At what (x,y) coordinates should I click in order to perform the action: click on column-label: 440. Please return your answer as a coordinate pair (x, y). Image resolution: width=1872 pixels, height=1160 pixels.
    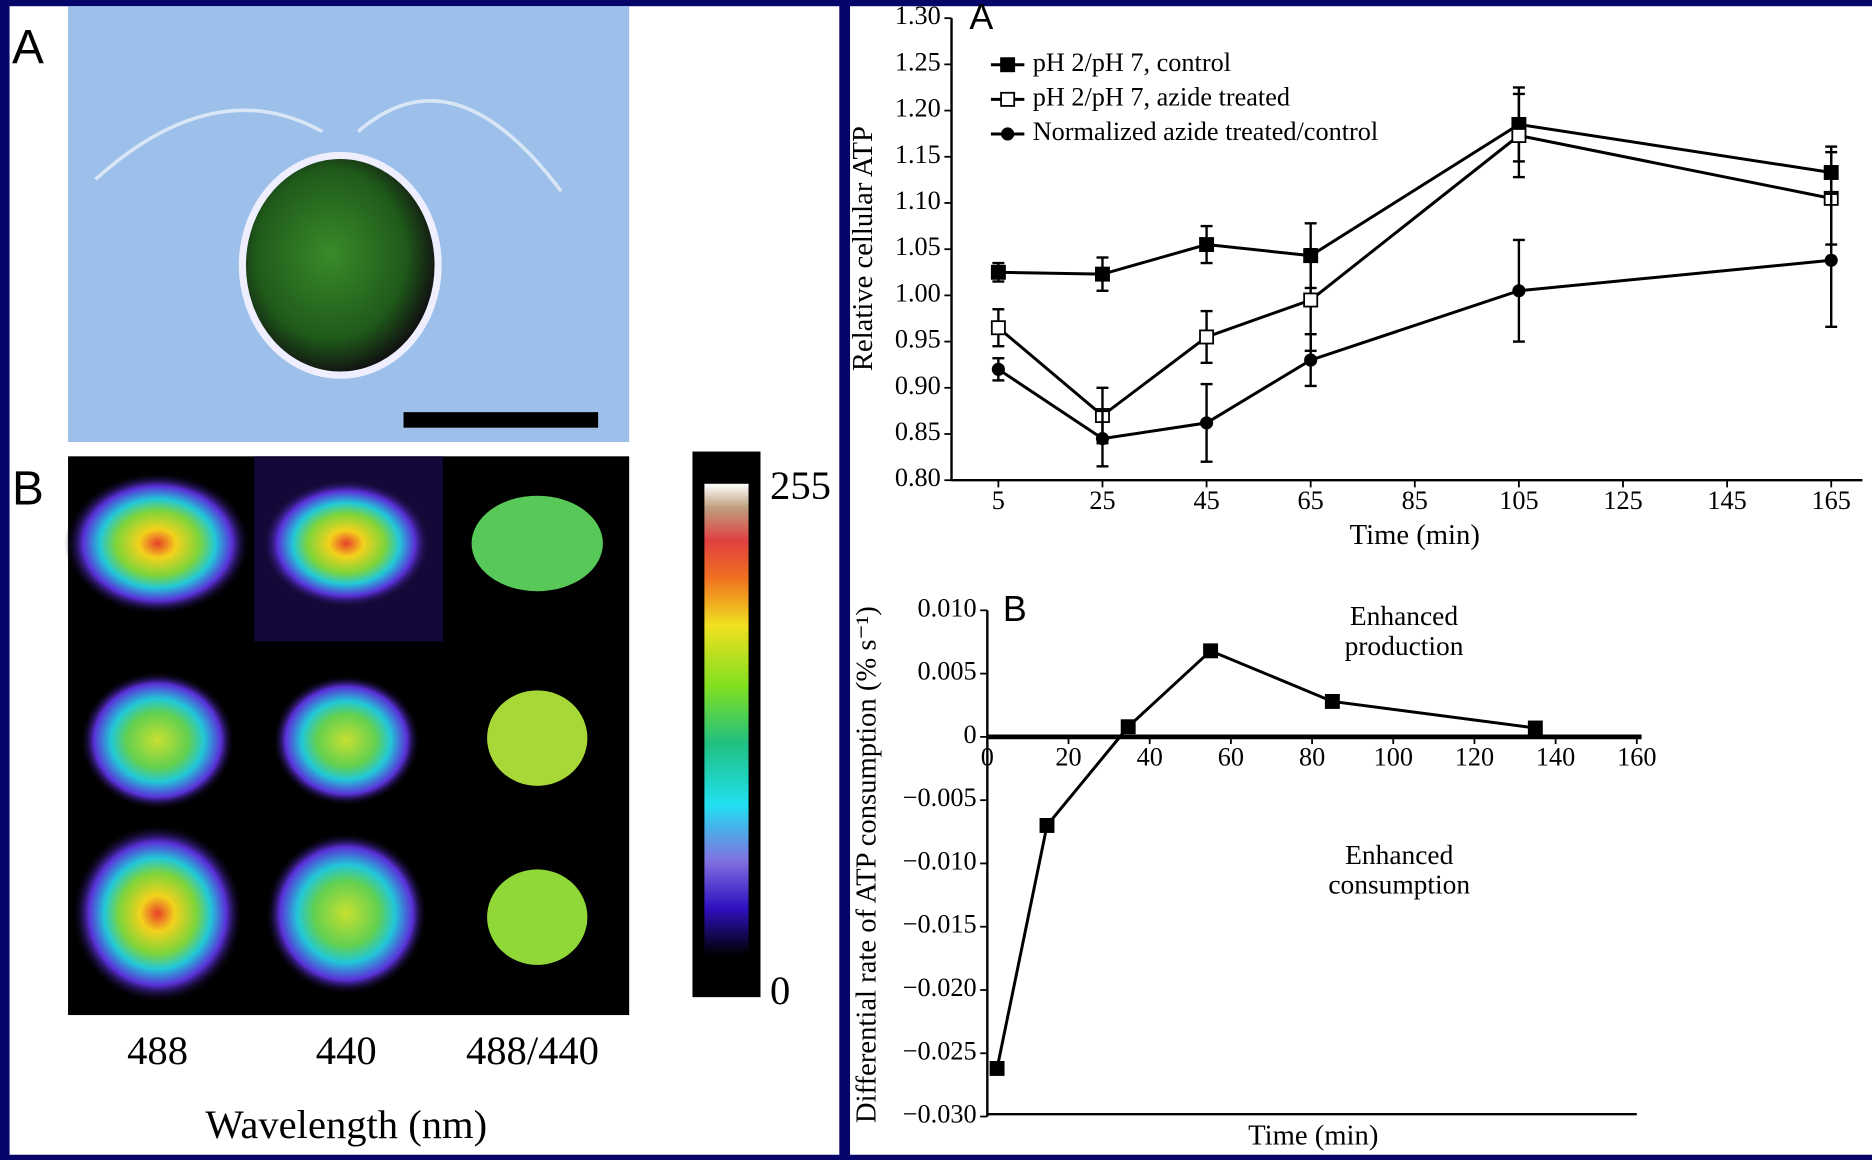
    Looking at the image, I should click on (346, 1050).